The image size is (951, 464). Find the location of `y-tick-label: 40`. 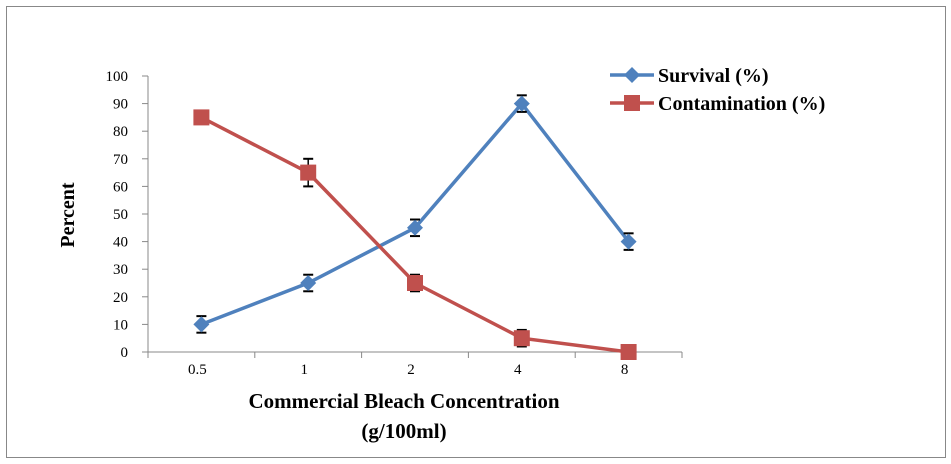

y-tick-label: 40 is located at coordinates (120, 243).